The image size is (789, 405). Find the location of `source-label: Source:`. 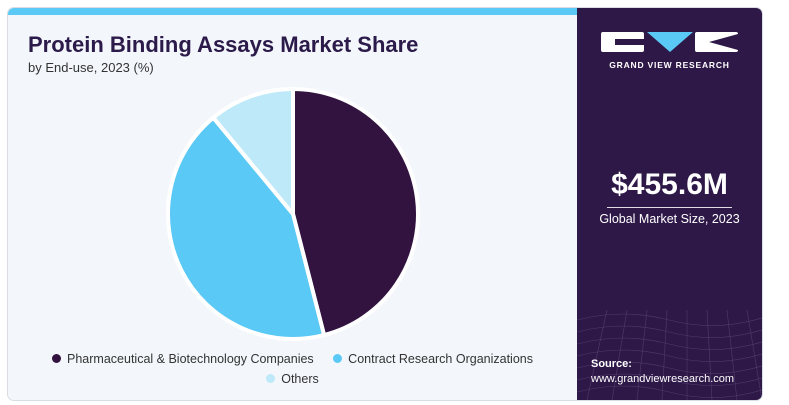

source-label: Source: is located at coordinates (611, 364).